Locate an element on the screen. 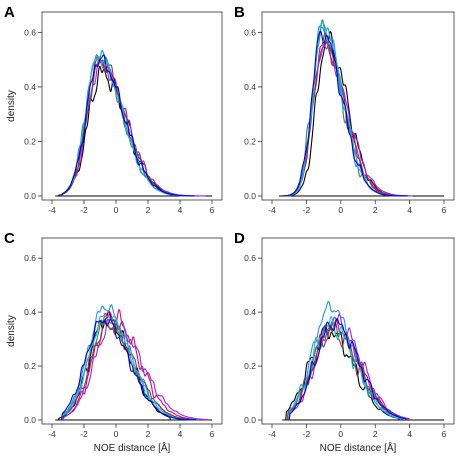  panel-label: C is located at coordinates (9, 238).